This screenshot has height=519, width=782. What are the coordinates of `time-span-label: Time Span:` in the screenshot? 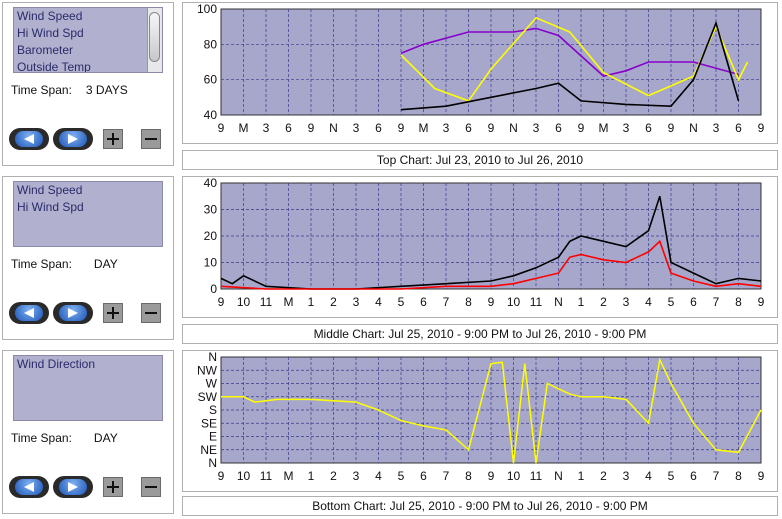 It's located at (41, 264).